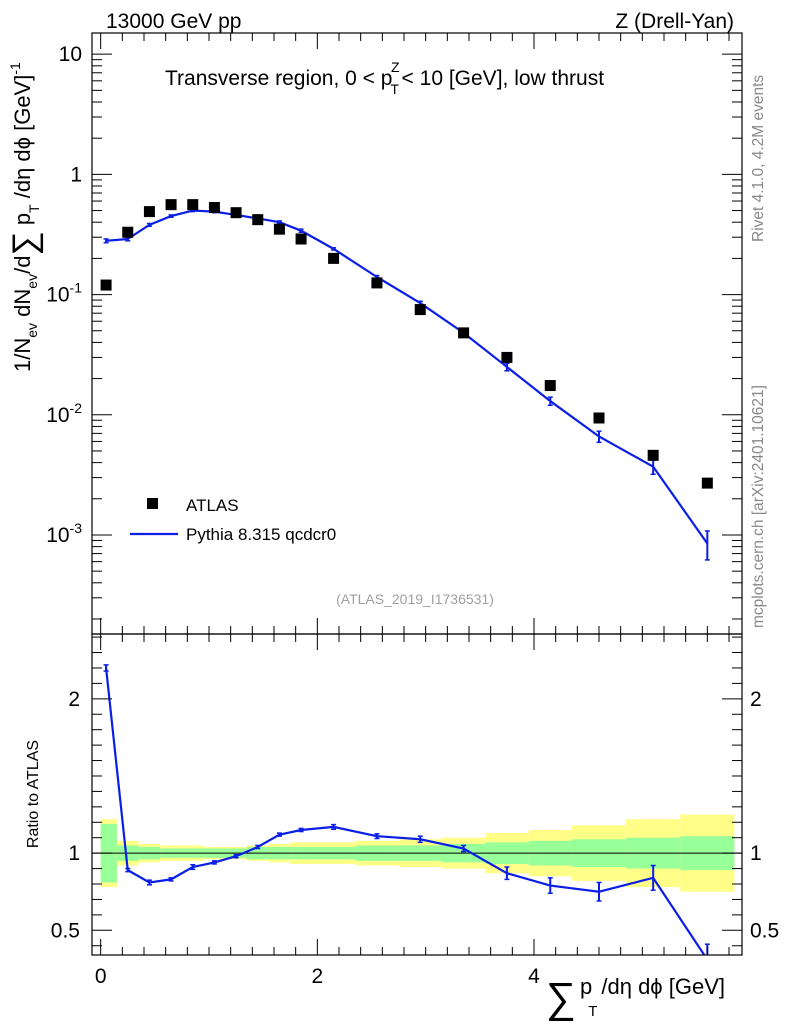 This screenshot has height=1024, width=786. I want to click on ratio-ylabel: Ratio to ATLAS, so click(33, 794).